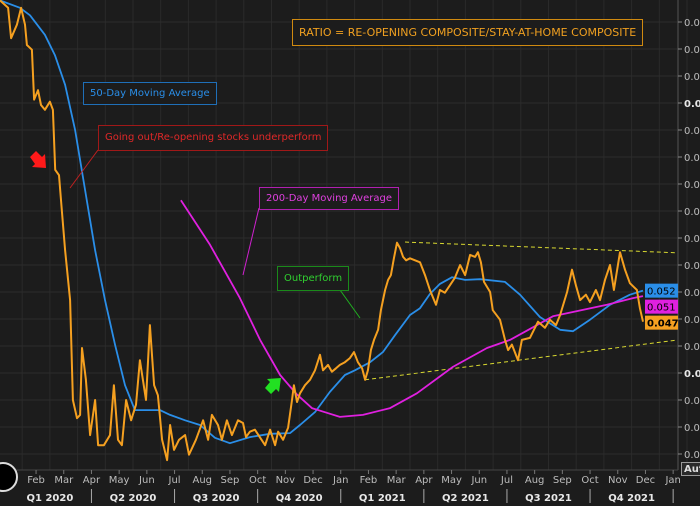  Describe the element at coordinates (133, 498) in the screenshot. I see `quarter-label: Q2 2020` at that location.